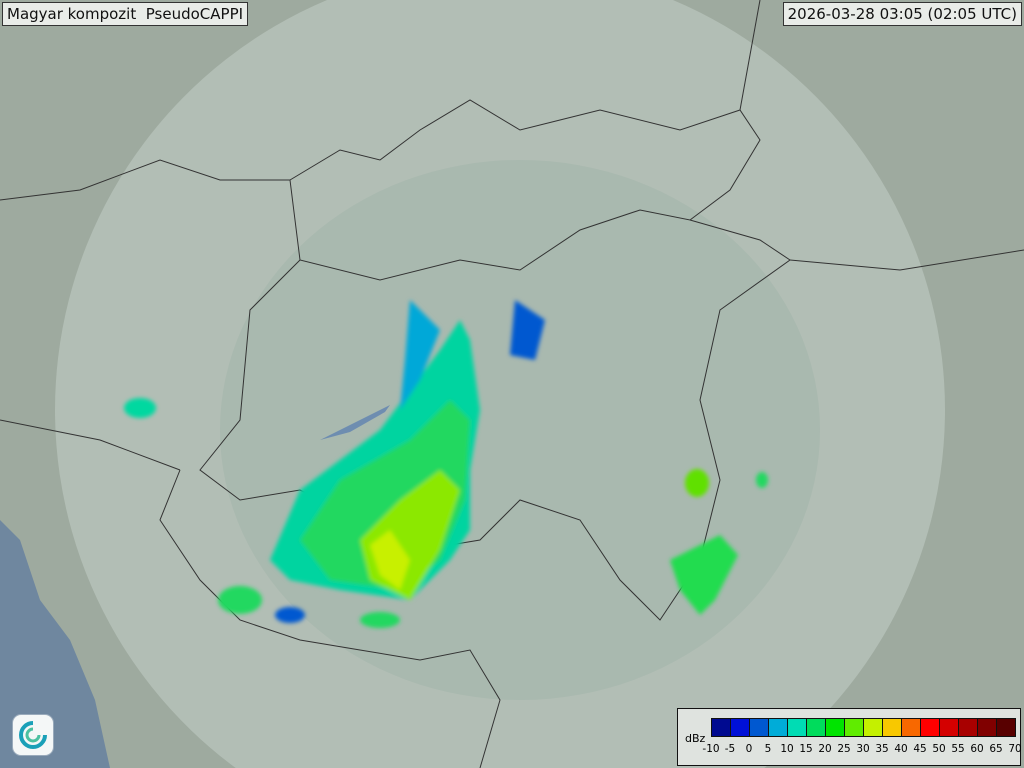  What do you see at coordinates (825, 749) in the screenshot?
I see `legend-tick-label: 20` at bounding box center [825, 749].